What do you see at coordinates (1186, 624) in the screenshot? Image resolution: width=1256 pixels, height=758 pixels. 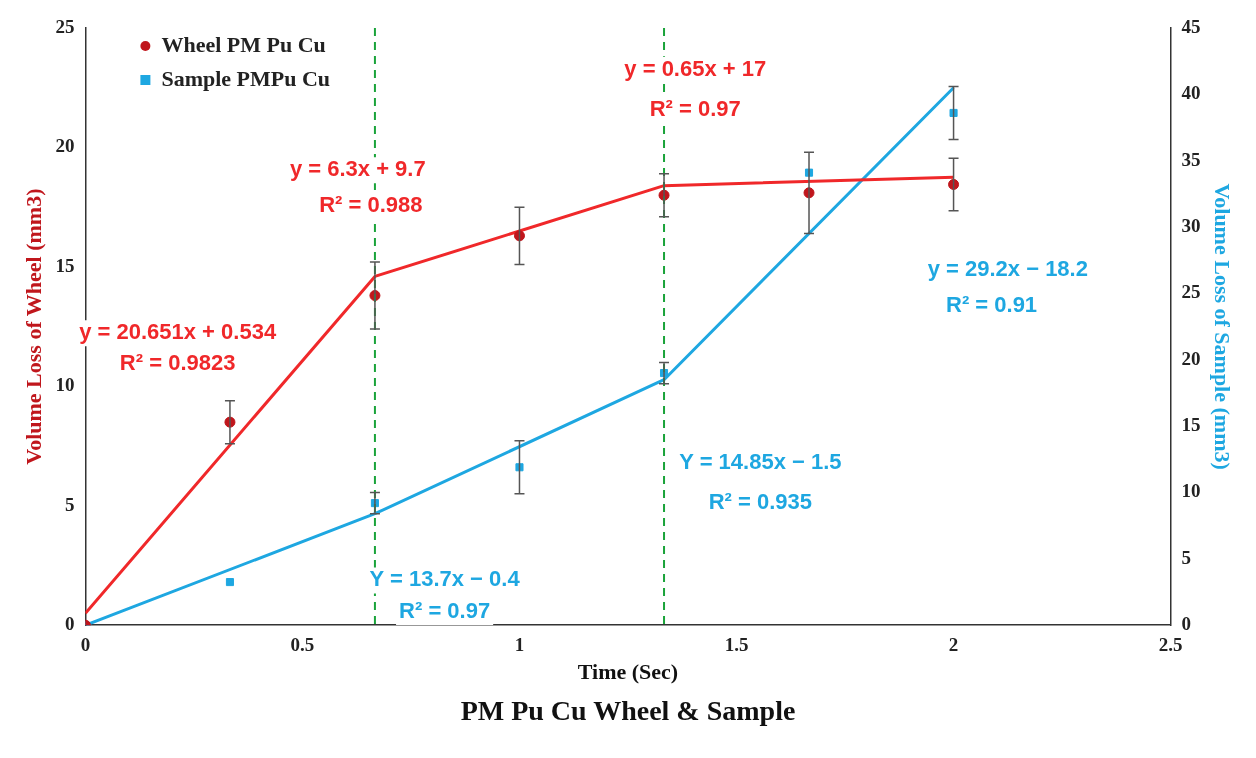 I see `y2-tick-label: 0` at bounding box center [1186, 624].